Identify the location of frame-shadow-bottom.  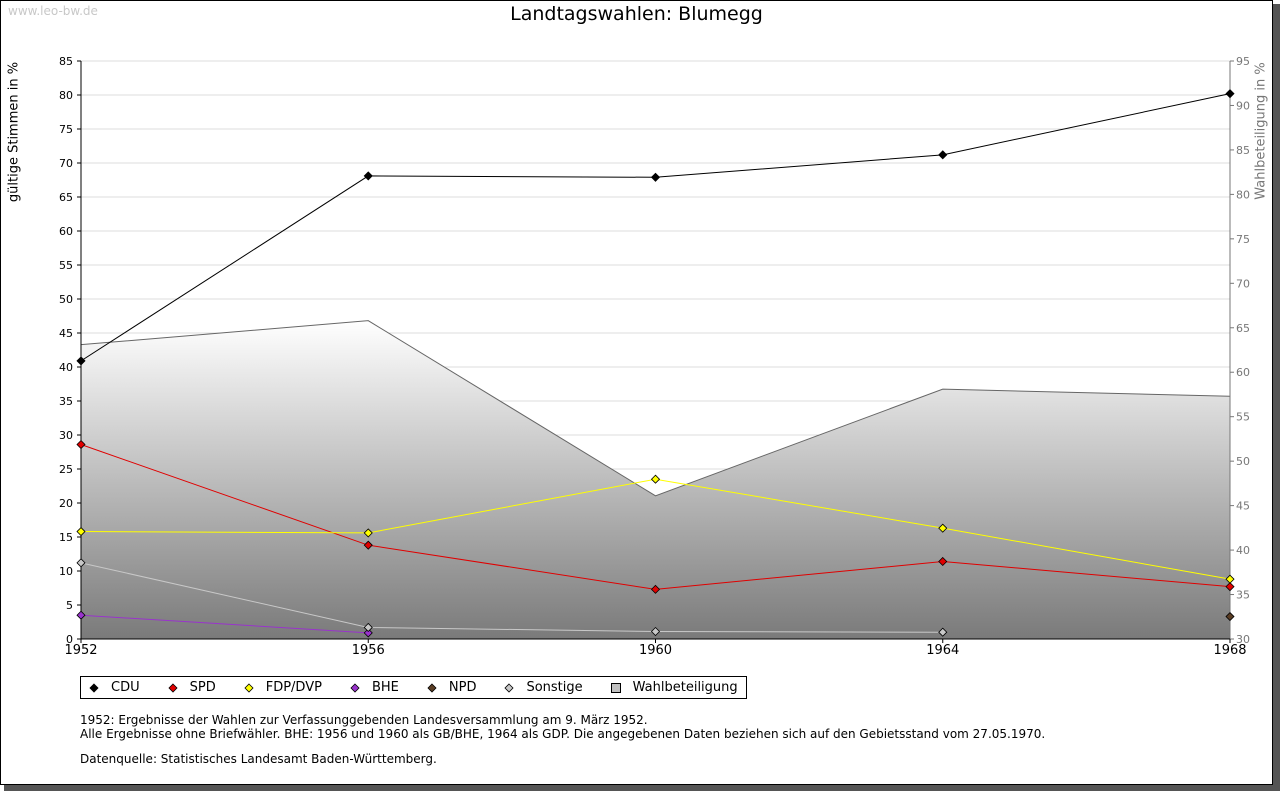
(642, 788).